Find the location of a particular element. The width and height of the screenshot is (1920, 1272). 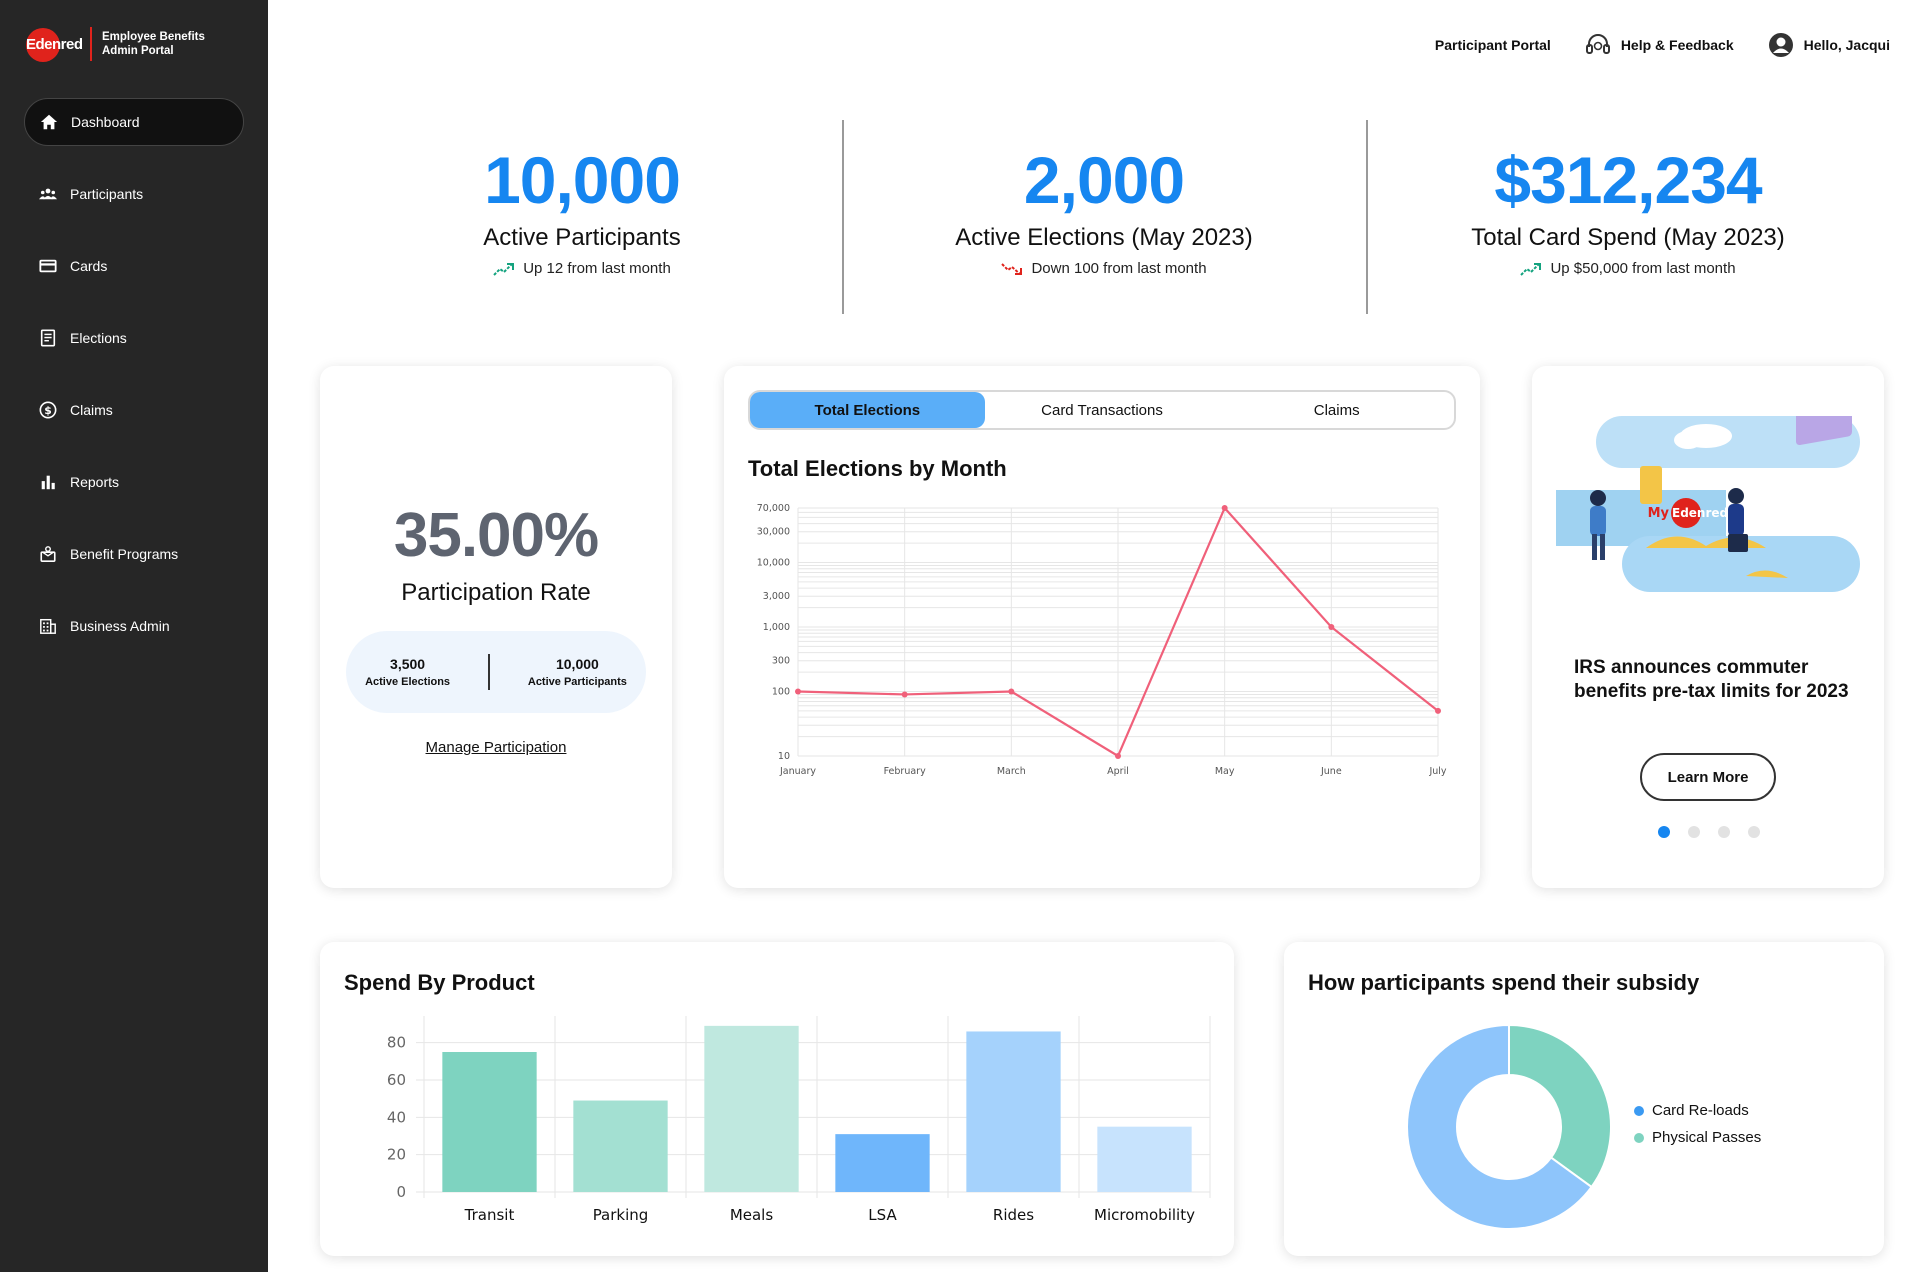

y-tick-label: 10 is located at coordinates (784, 756).